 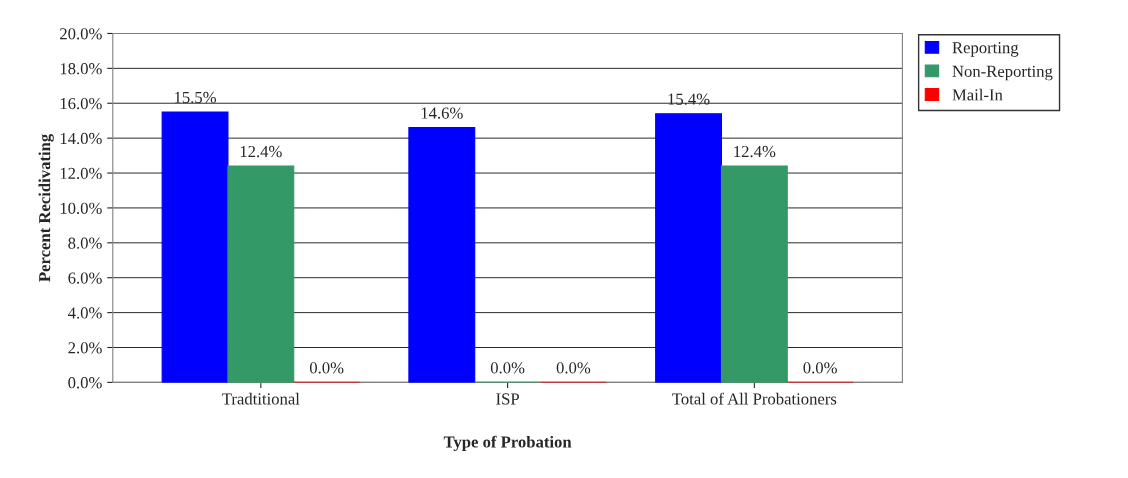 I want to click on y-tick-label: 8.0%, so click(x=85, y=243).